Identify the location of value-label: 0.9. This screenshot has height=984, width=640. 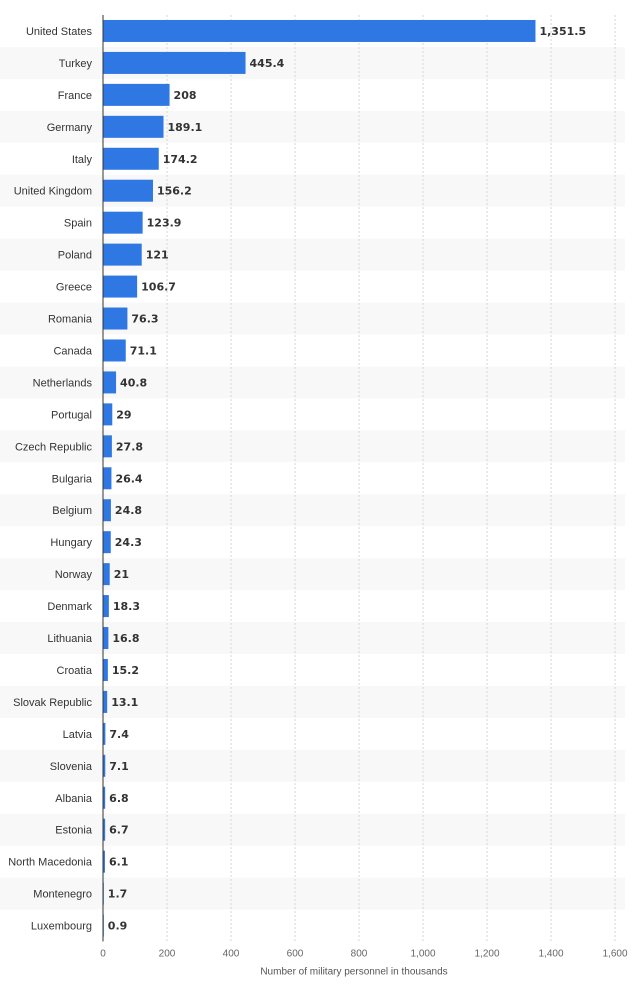
(118, 926).